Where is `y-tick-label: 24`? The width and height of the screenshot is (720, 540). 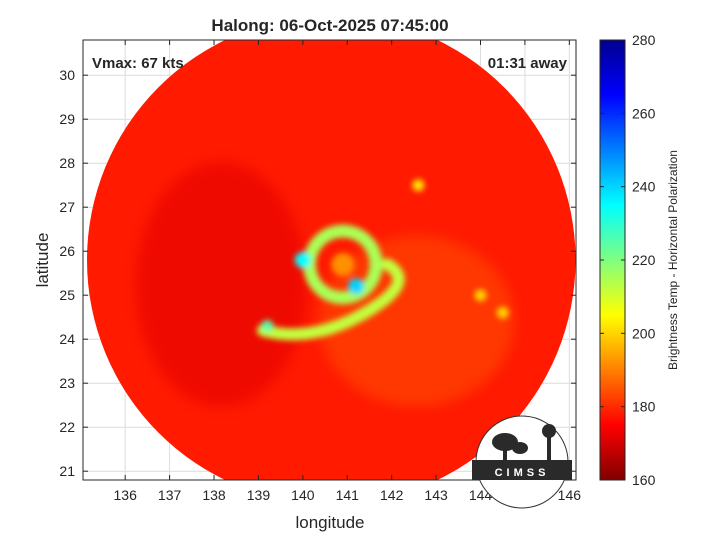 y-tick-label: 24 is located at coordinates (67, 339).